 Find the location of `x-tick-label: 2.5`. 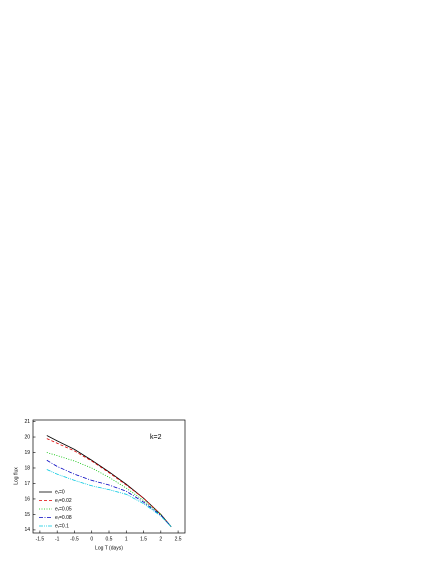

x-tick-label: 2.5 is located at coordinates (178, 539).